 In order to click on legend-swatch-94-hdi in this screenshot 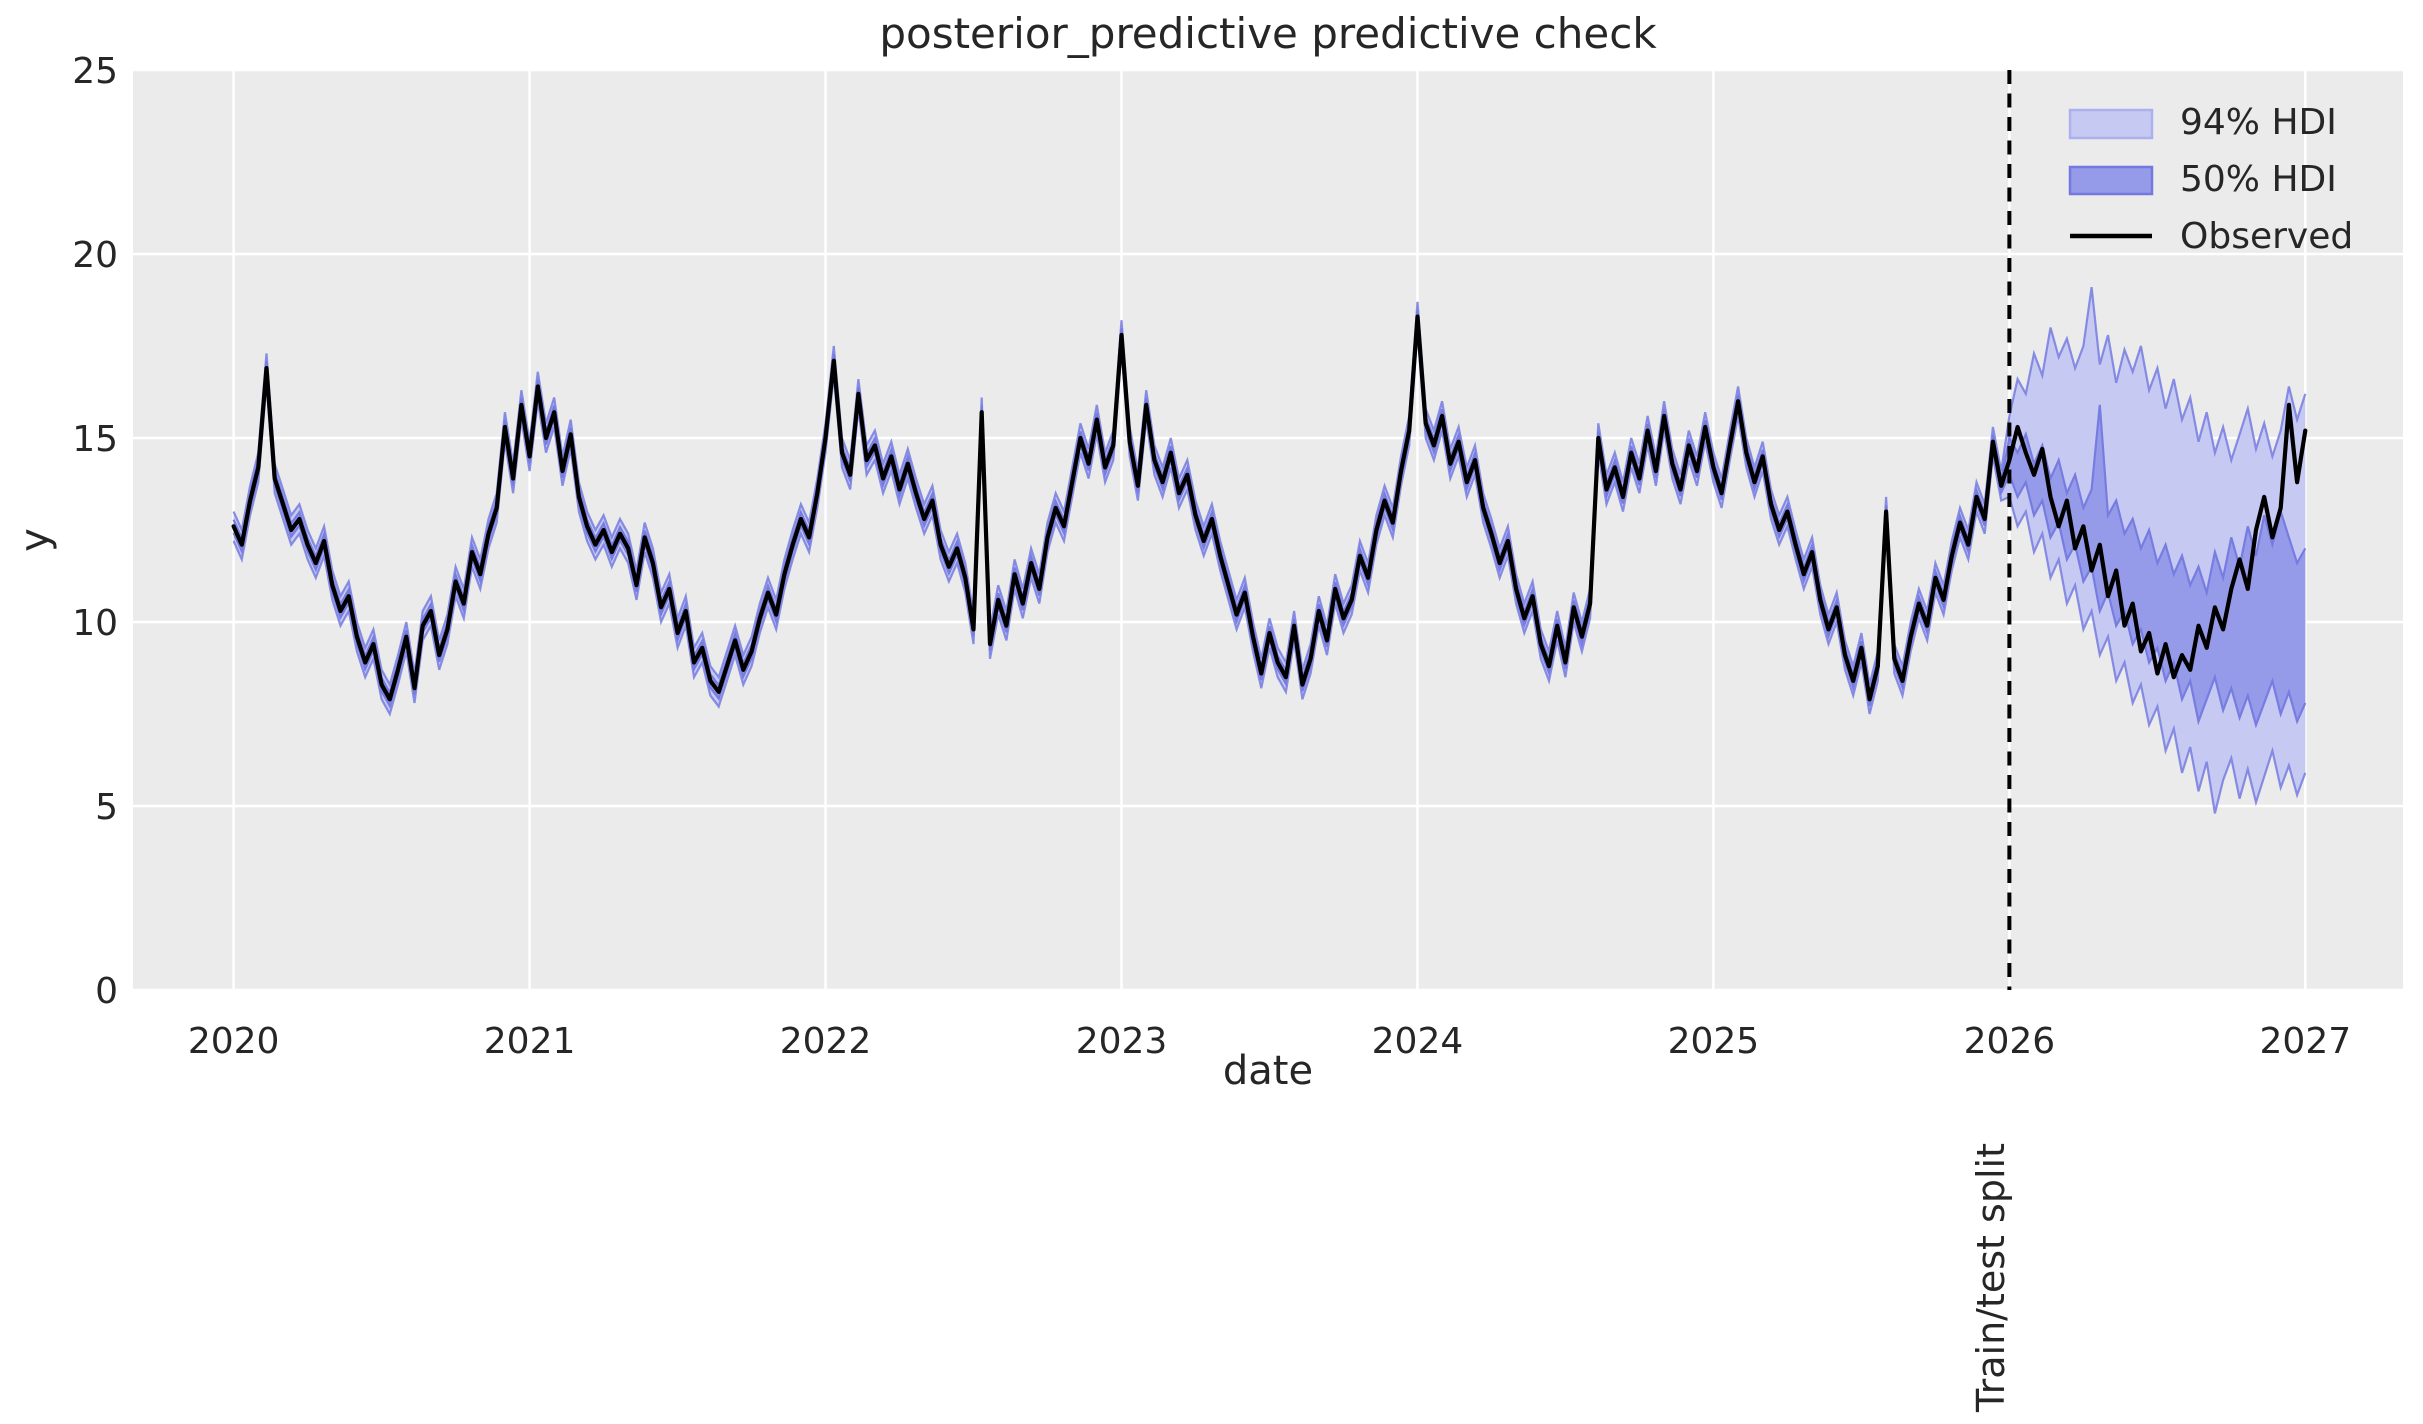, I will do `click(2111, 124)`.